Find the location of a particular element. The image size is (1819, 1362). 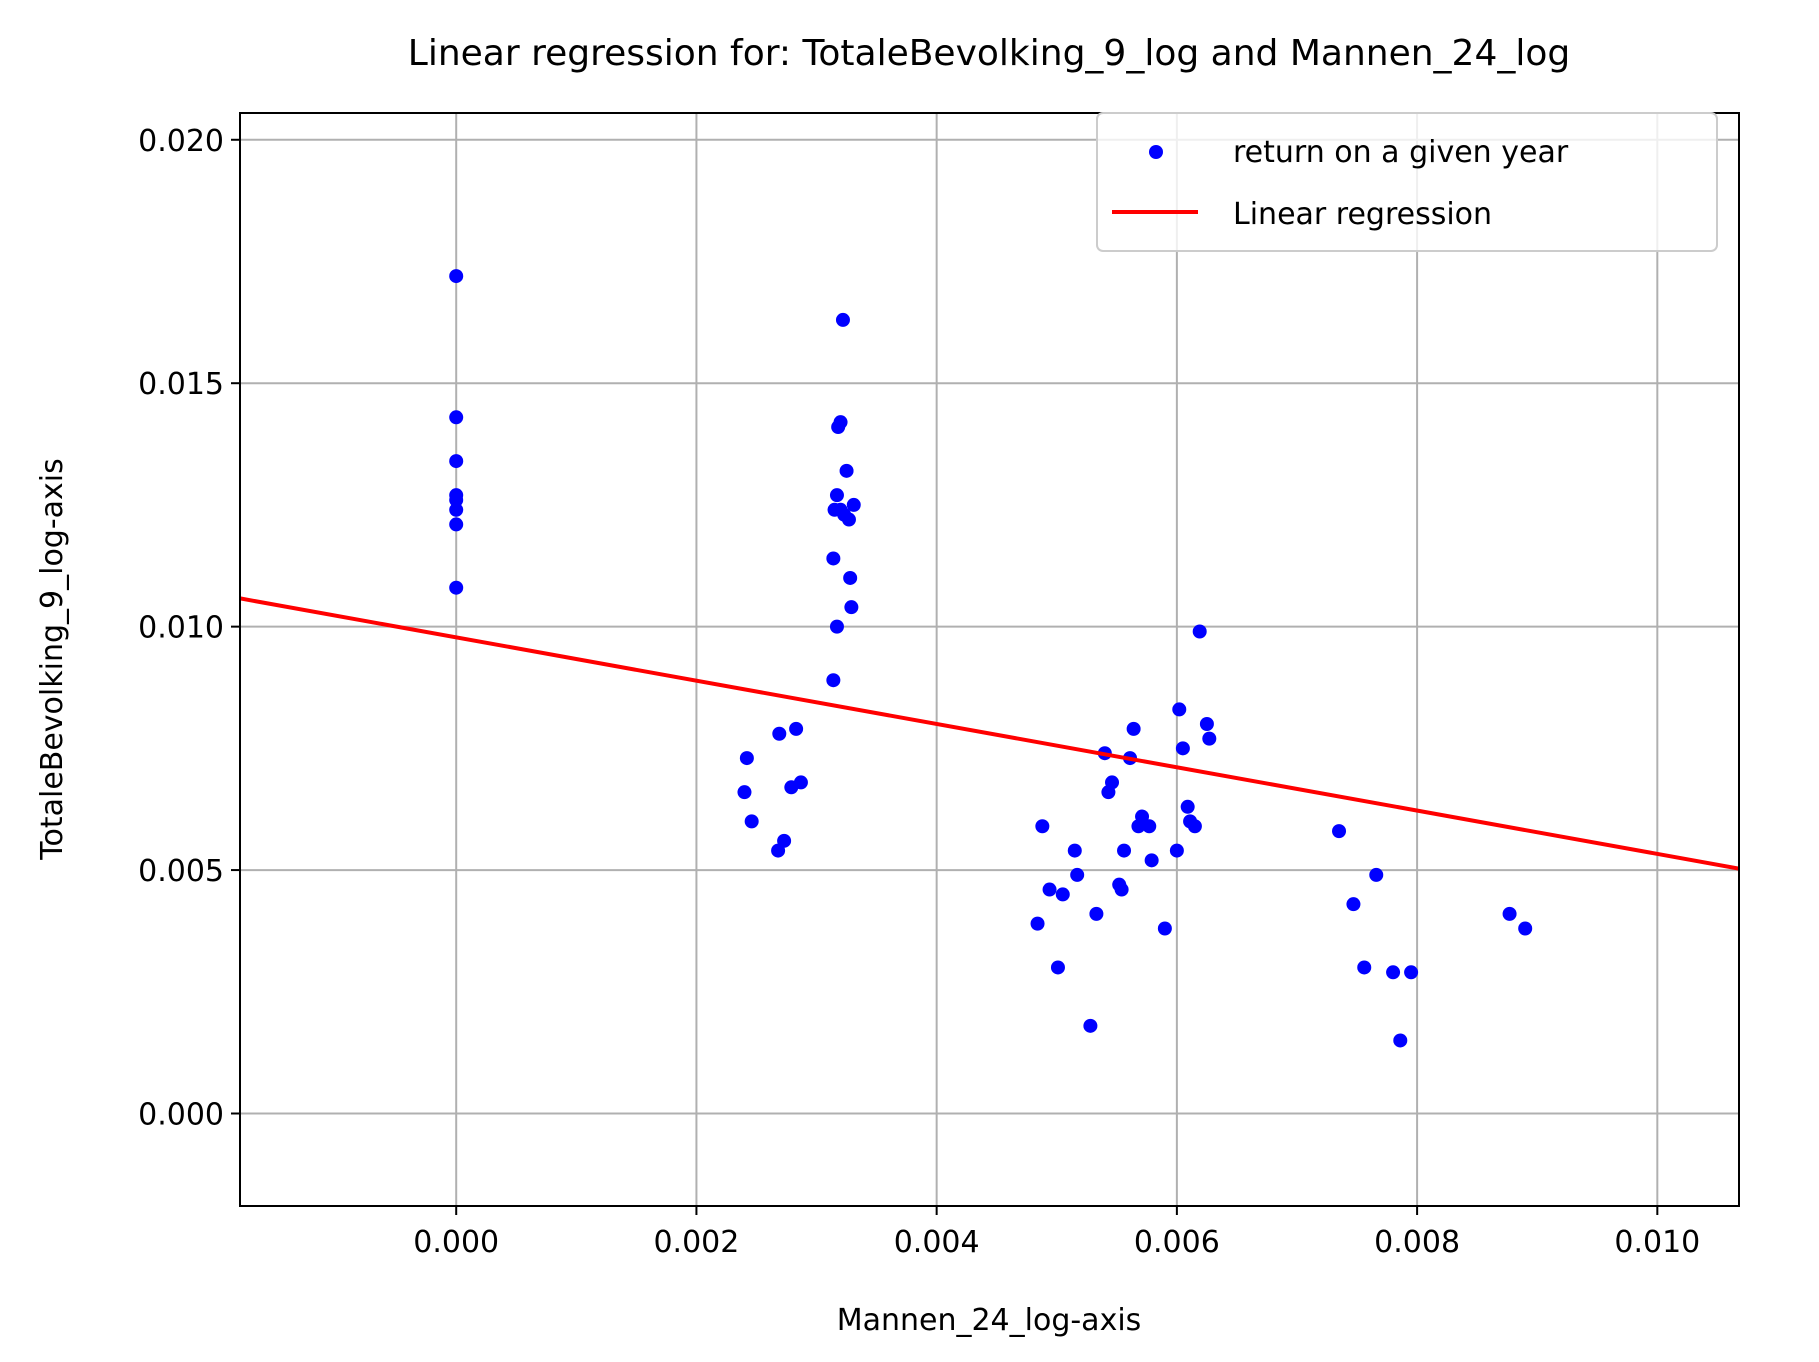

y-tick-label: 0.015 is located at coordinates (181, 384).